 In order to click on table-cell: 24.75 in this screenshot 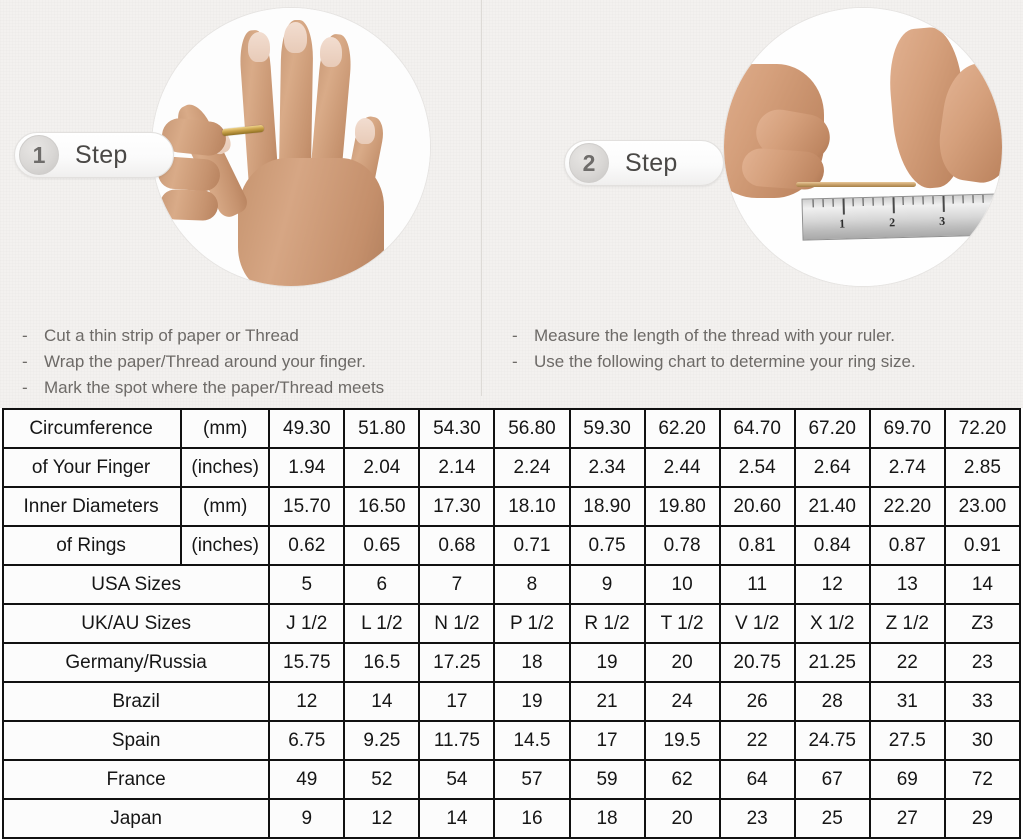, I will do `click(832, 740)`.